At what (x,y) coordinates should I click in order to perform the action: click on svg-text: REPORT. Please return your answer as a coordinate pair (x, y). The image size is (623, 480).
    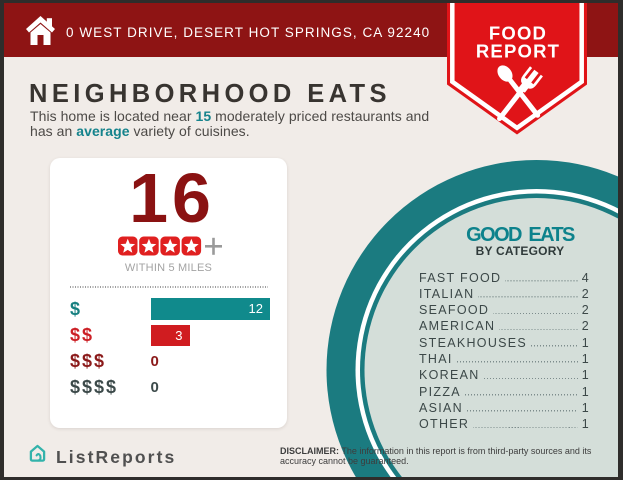
    Looking at the image, I should click on (518, 51).